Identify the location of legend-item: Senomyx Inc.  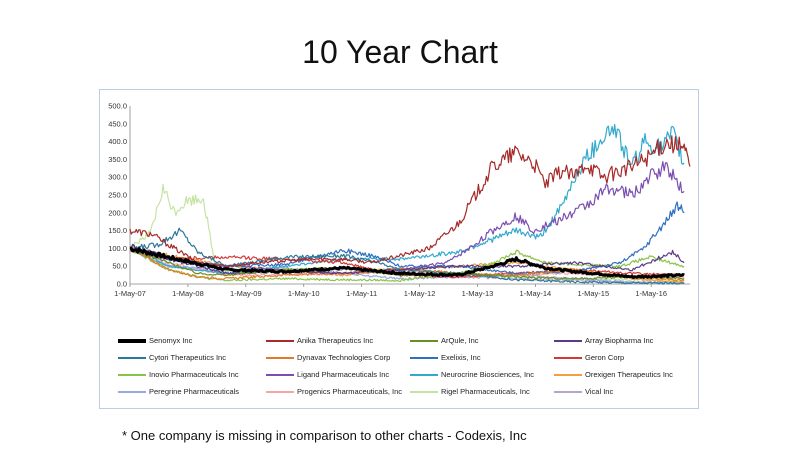
(192, 340).